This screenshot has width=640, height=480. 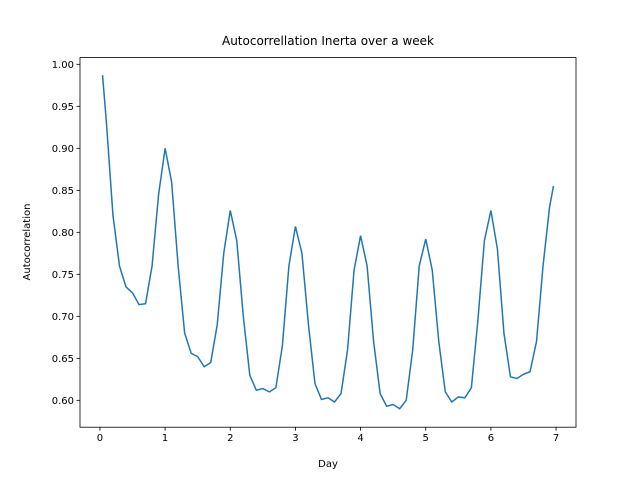 What do you see at coordinates (63, 65) in the screenshot?
I see `y-tick-label: 1.00` at bounding box center [63, 65].